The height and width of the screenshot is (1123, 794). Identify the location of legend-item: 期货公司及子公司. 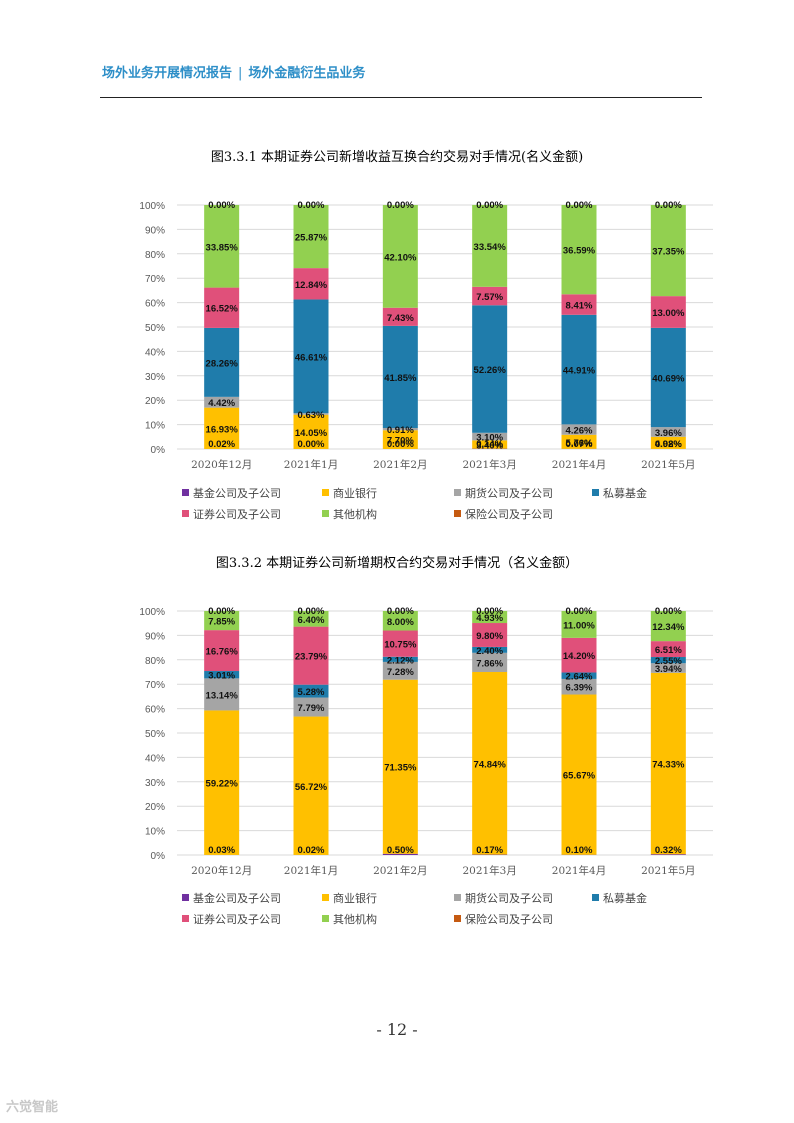
(503, 493).